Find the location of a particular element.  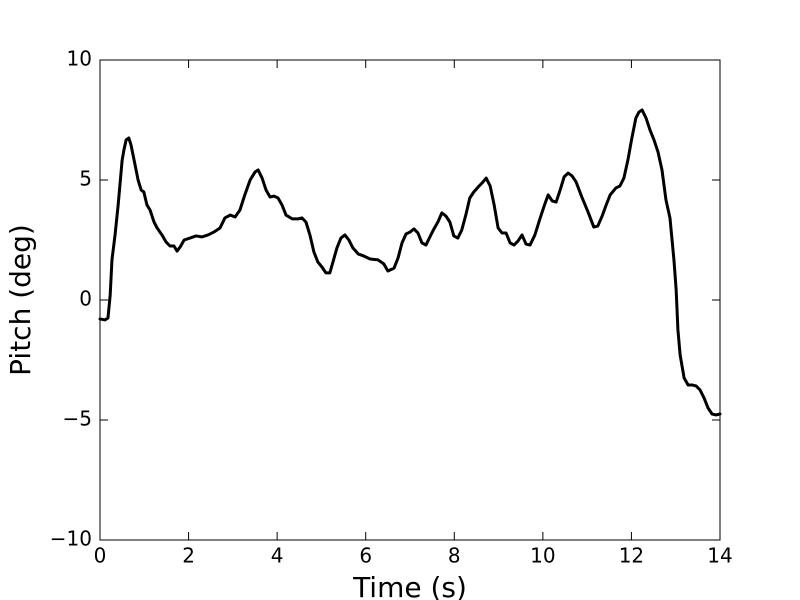

x-tick-label: 2 is located at coordinates (188, 556).